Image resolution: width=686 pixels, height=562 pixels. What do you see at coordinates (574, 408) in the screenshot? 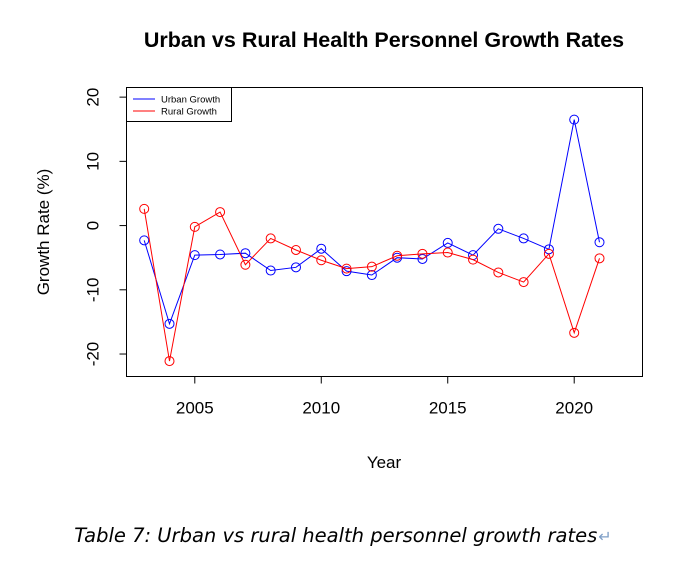
I see `x-tick-label: 2020` at bounding box center [574, 408].